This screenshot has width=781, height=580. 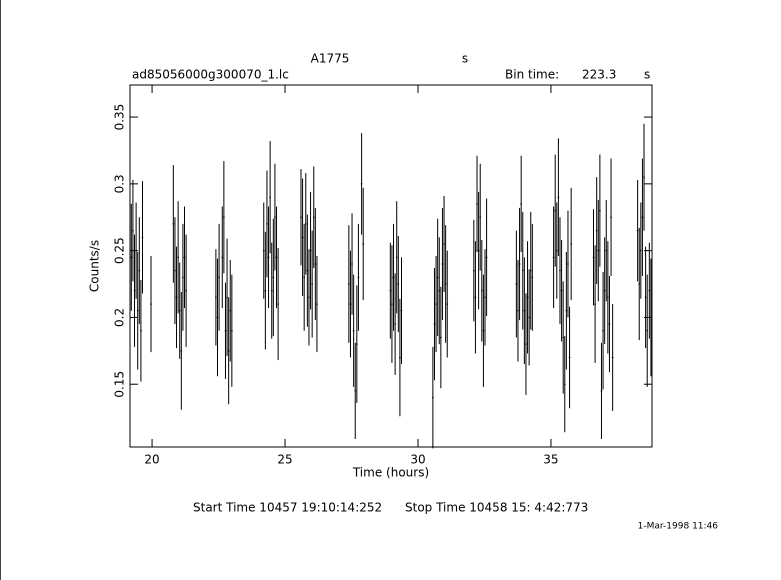 What do you see at coordinates (532, 75) in the screenshot?
I see `bin-time-label: Bin time:` at bounding box center [532, 75].